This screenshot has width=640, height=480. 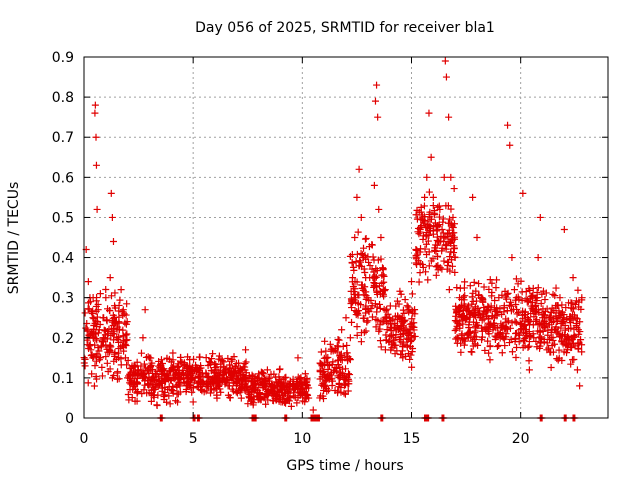 I want to click on y-tick-label: 0.8, so click(x=63, y=98).